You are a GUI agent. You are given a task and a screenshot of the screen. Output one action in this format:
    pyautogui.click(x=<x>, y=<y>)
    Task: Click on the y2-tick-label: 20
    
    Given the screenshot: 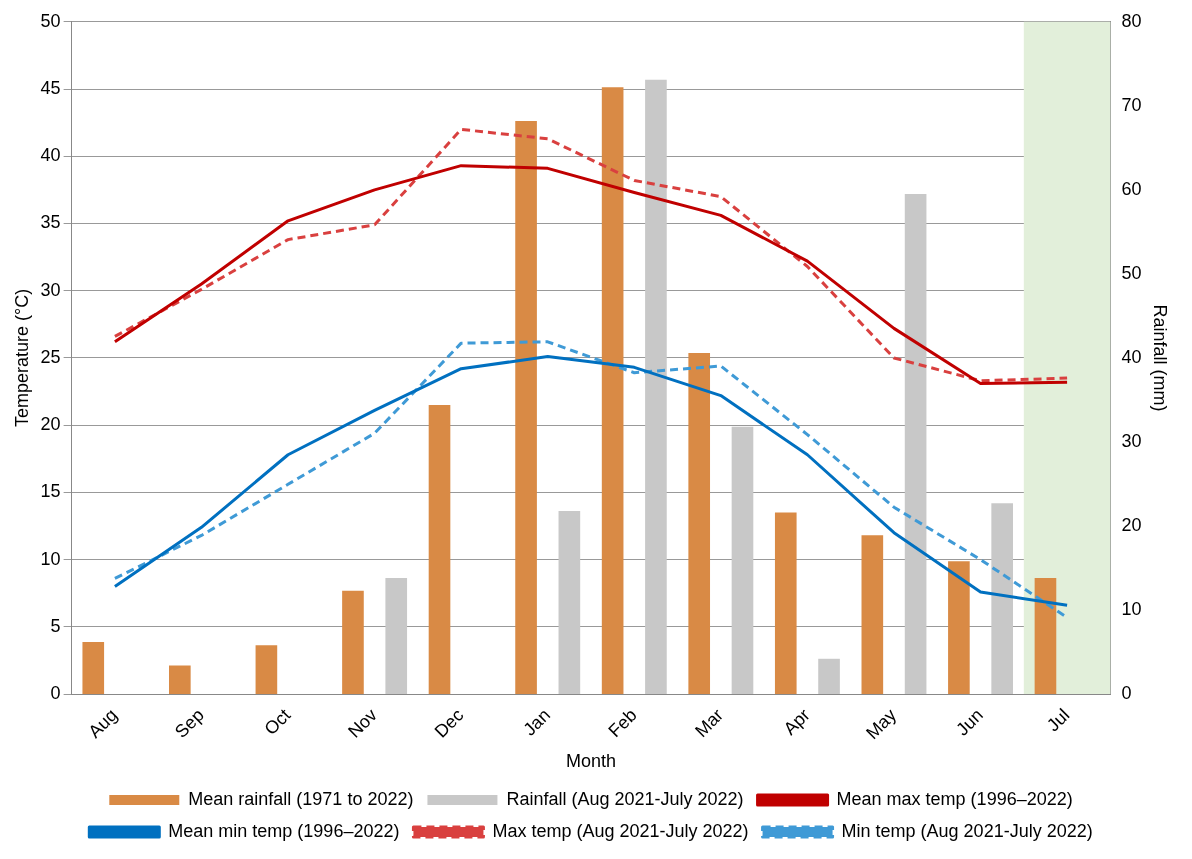 What is the action you would take?
    pyautogui.click(x=1131, y=524)
    